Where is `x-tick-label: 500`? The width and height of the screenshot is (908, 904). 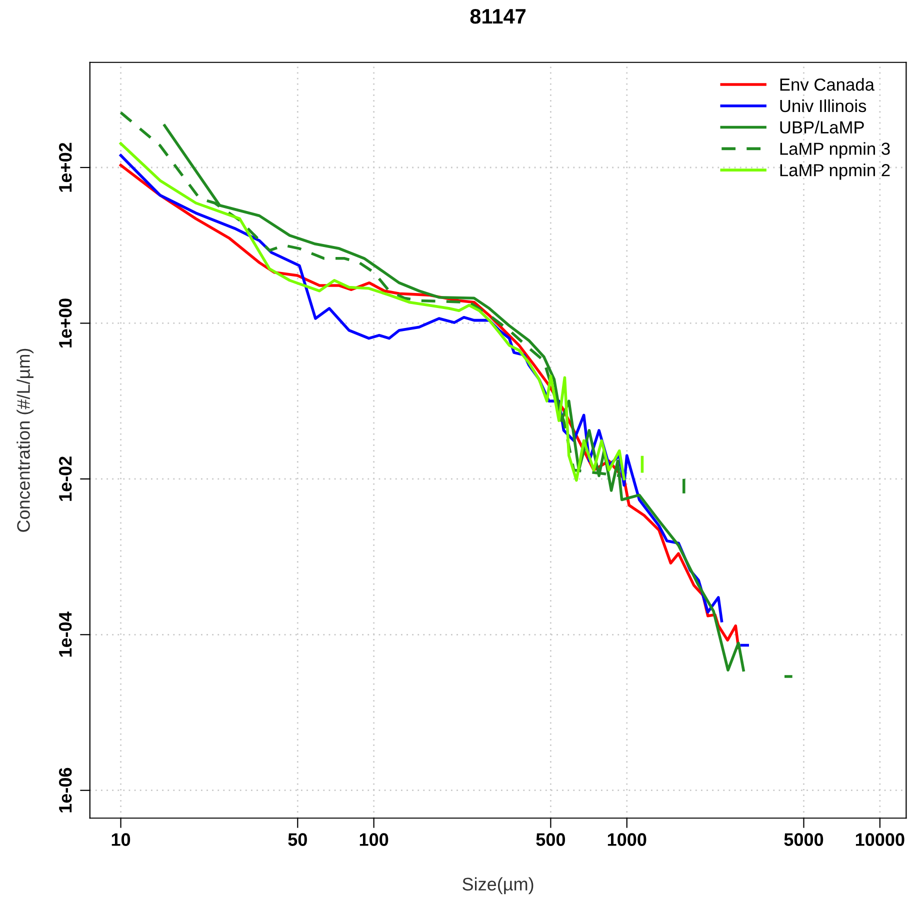
x-tick-label: 500 is located at coordinates (551, 839).